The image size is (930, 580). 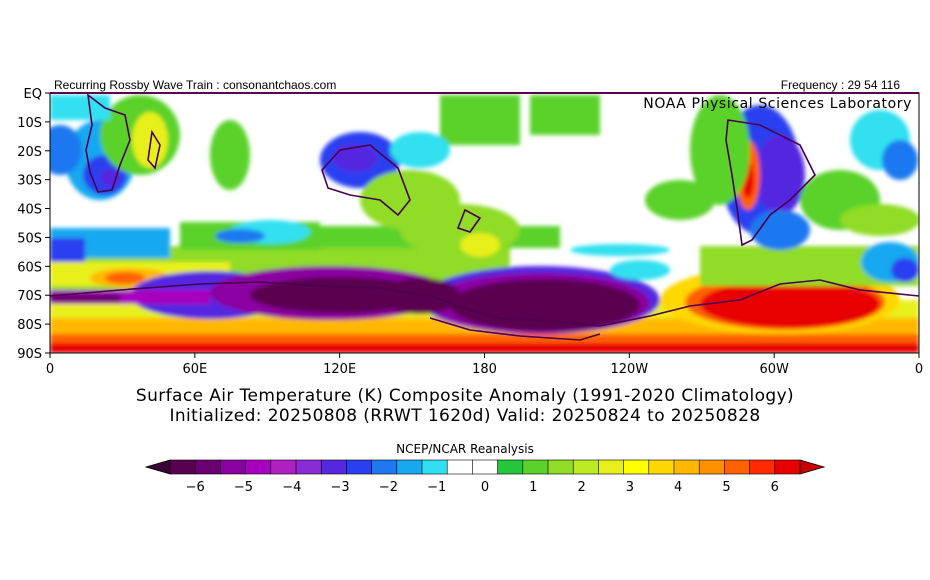 What do you see at coordinates (33, 94) in the screenshot?
I see `lat-tick-label: EQ` at bounding box center [33, 94].